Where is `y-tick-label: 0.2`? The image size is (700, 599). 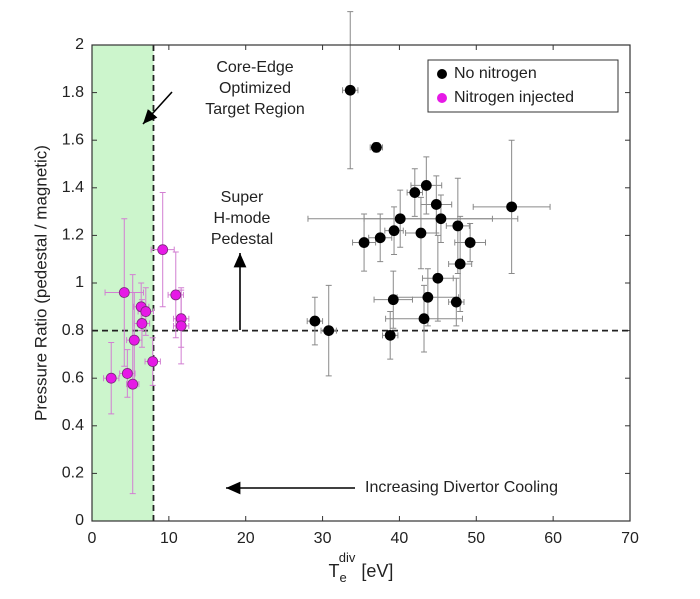 y-tick-label: 0.2 is located at coordinates (73, 473).